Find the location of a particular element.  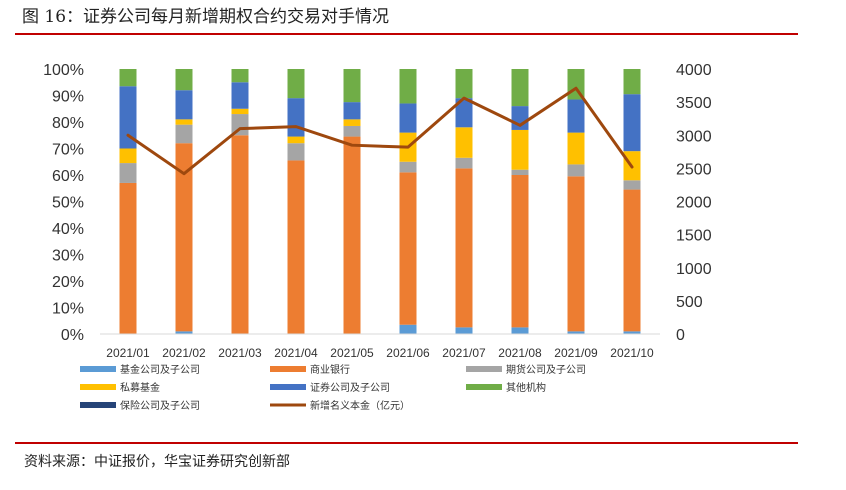

legend-label: 证券公司及子公司 is located at coordinates (350, 387).